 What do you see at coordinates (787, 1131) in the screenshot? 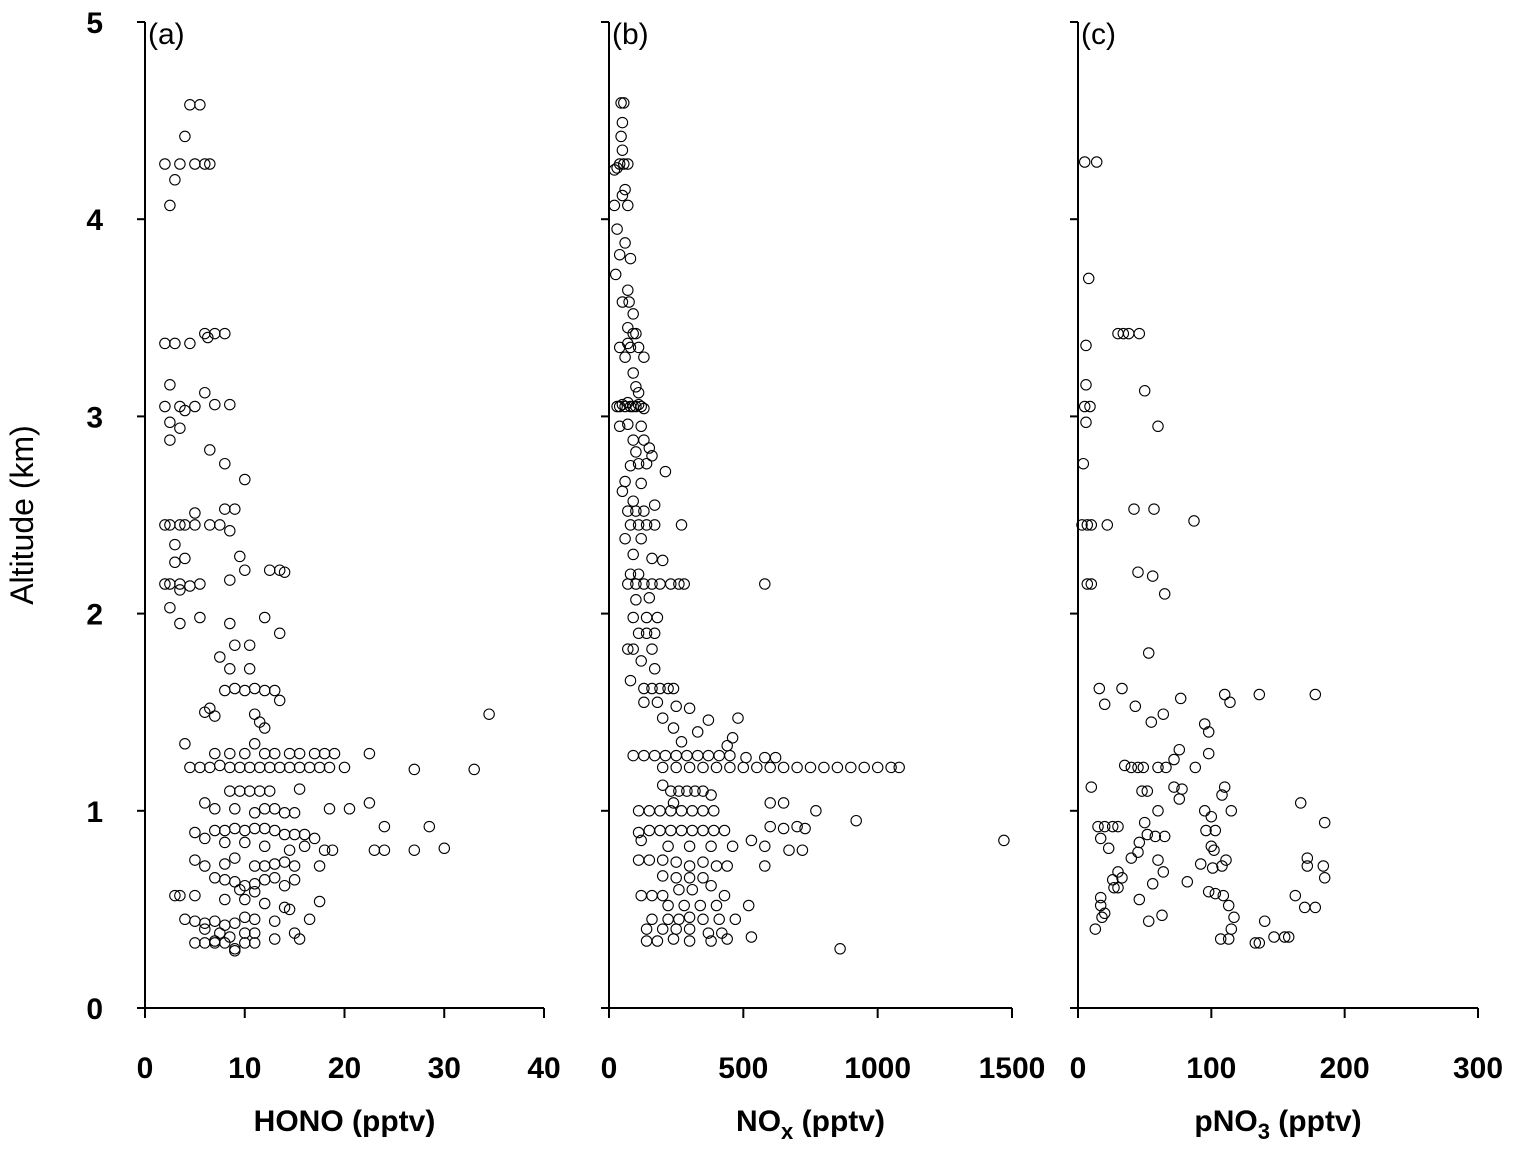
I see `x-axis-label-subscript: x` at bounding box center [787, 1131].